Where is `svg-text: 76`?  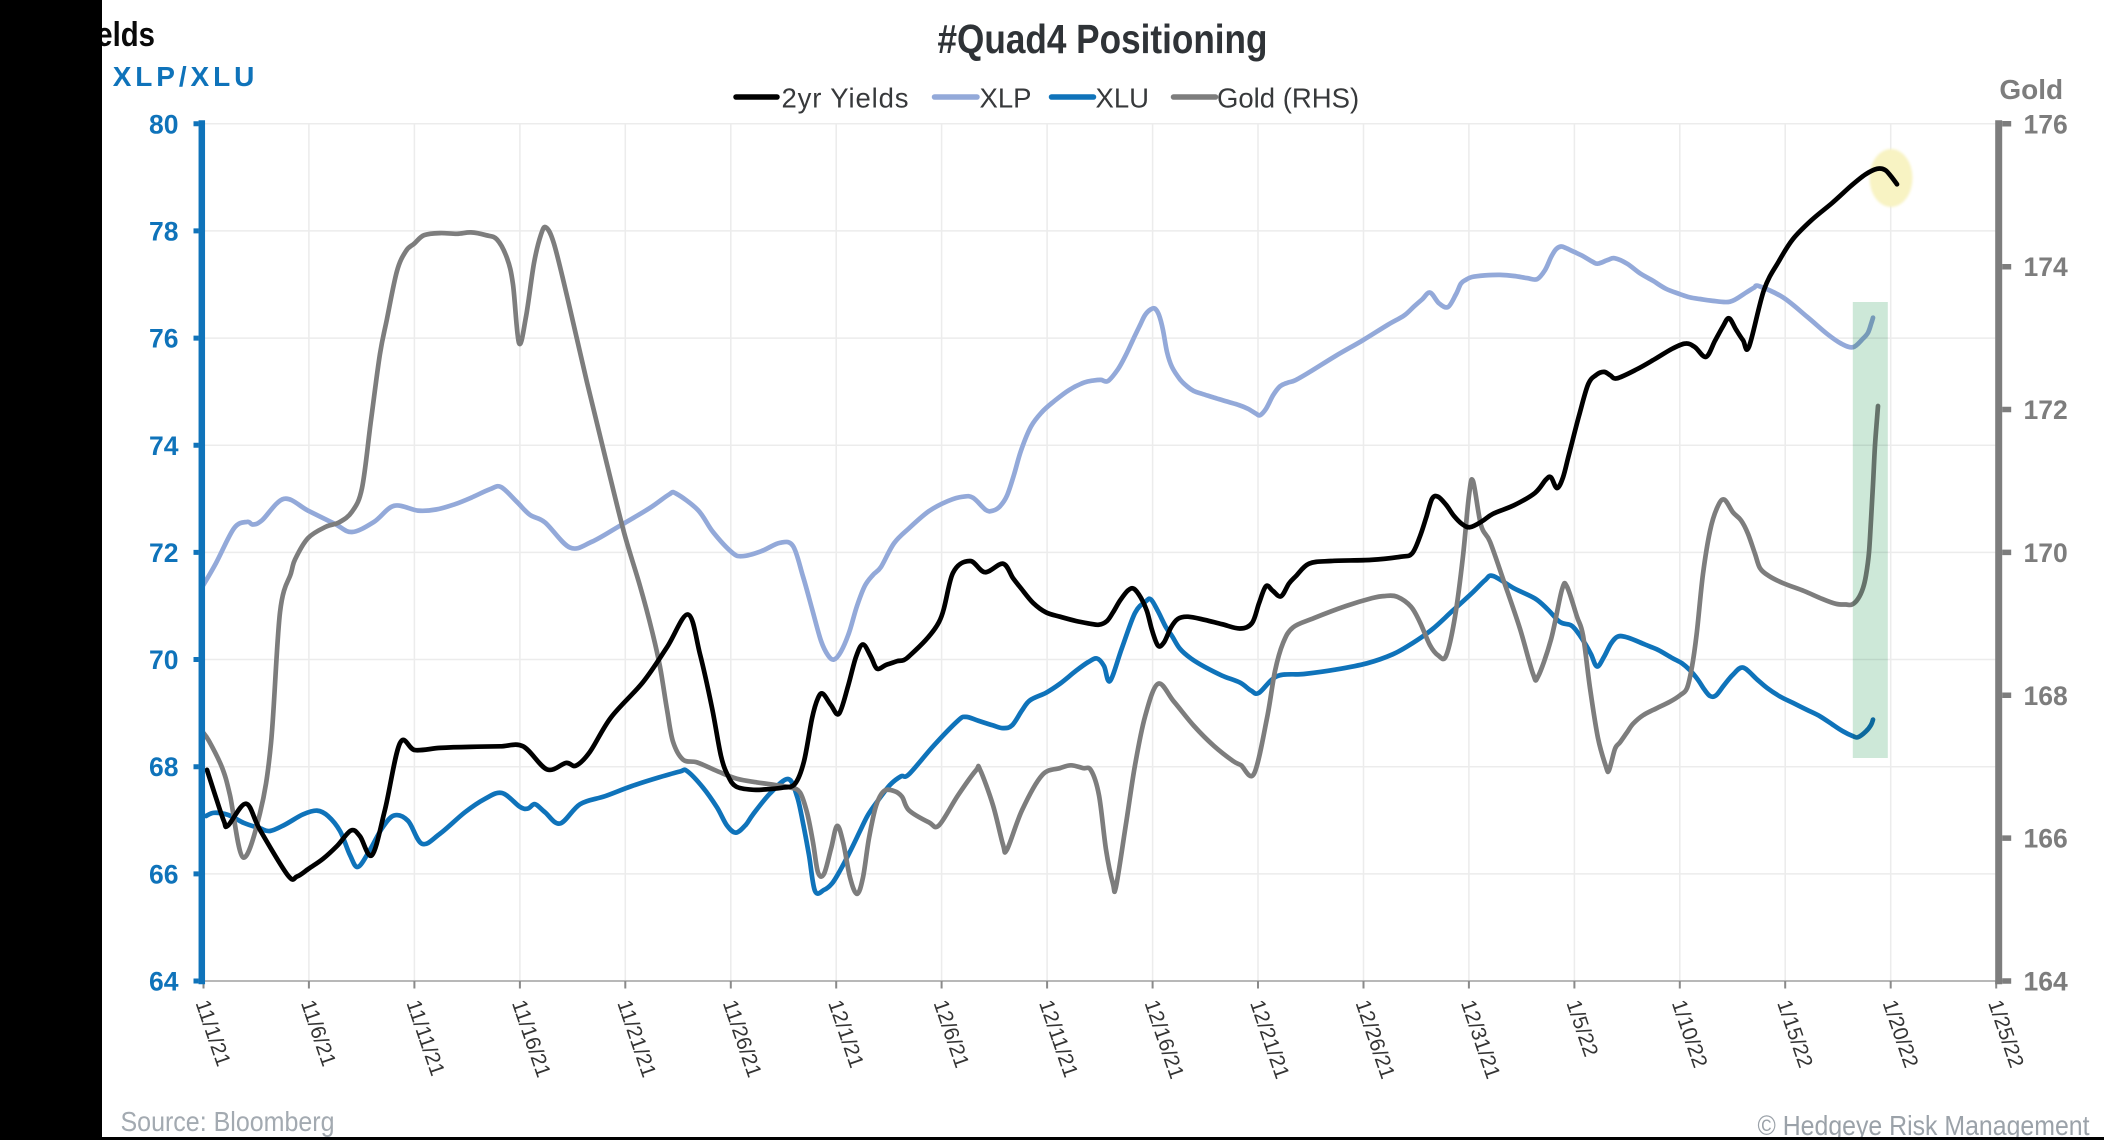
svg-text: 76 is located at coordinates (163, 339).